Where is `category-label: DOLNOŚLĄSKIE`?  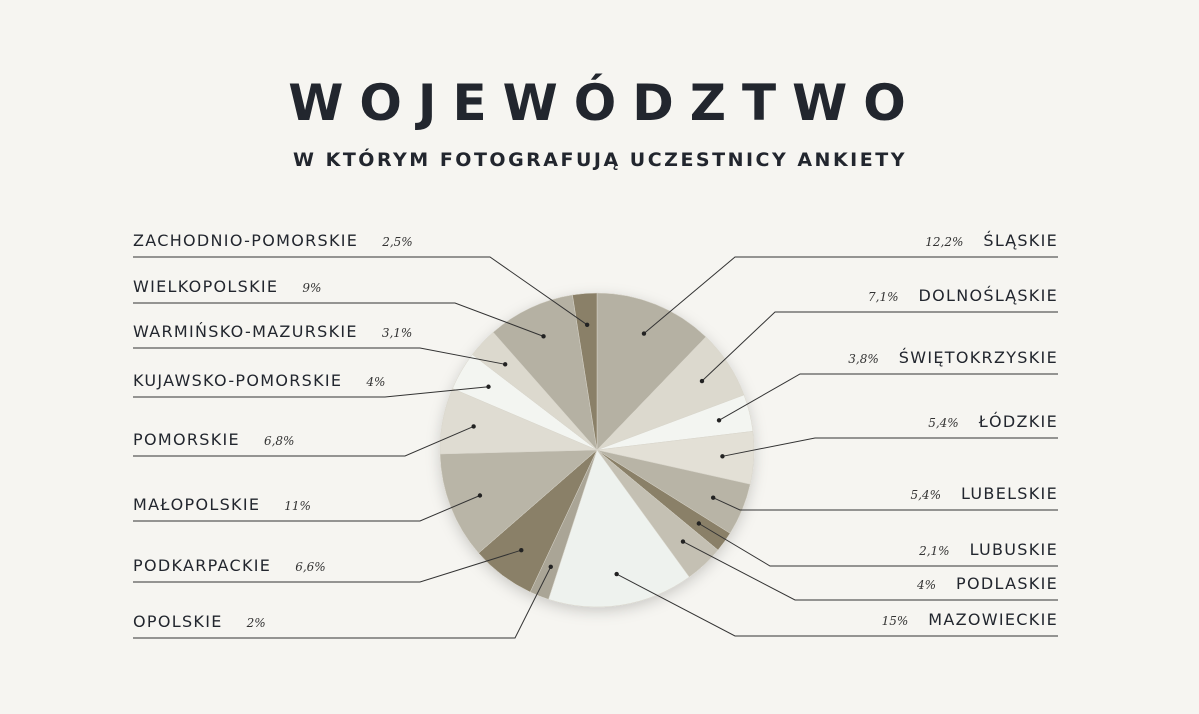
category-label: DOLNOŚLĄSKIE is located at coordinates (988, 295).